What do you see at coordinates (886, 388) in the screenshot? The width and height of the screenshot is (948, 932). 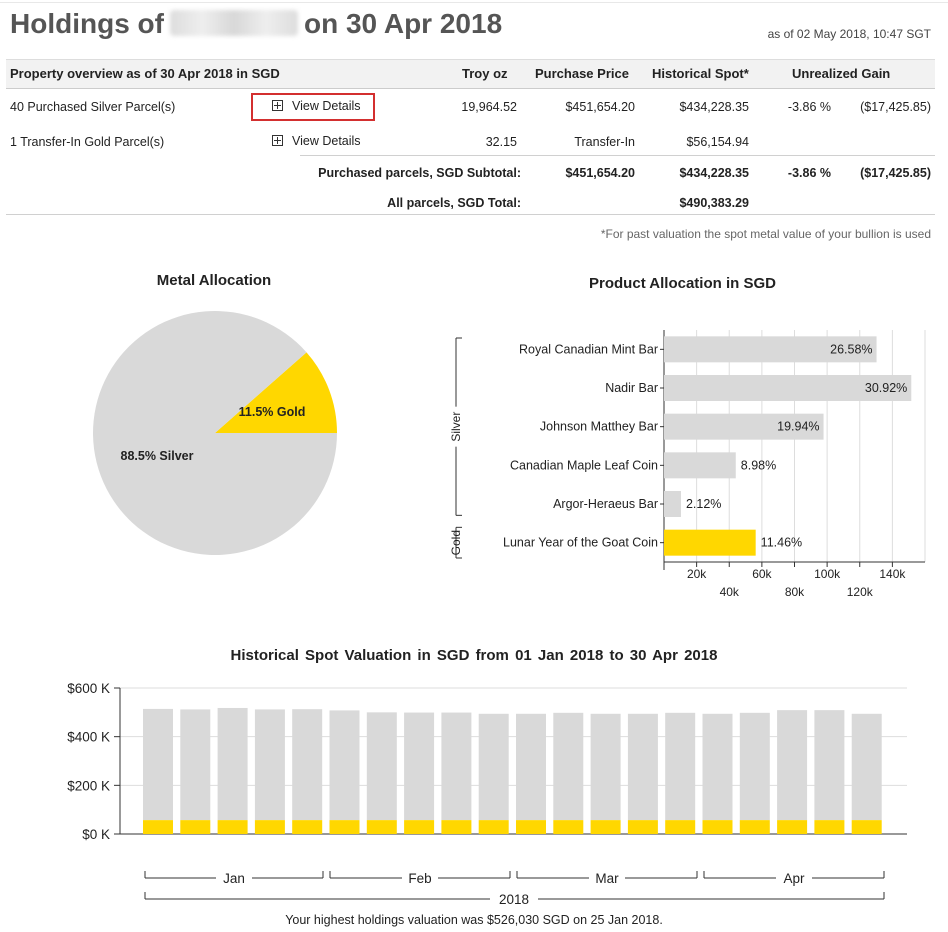 I see `product-percent-label: 30.92%` at bounding box center [886, 388].